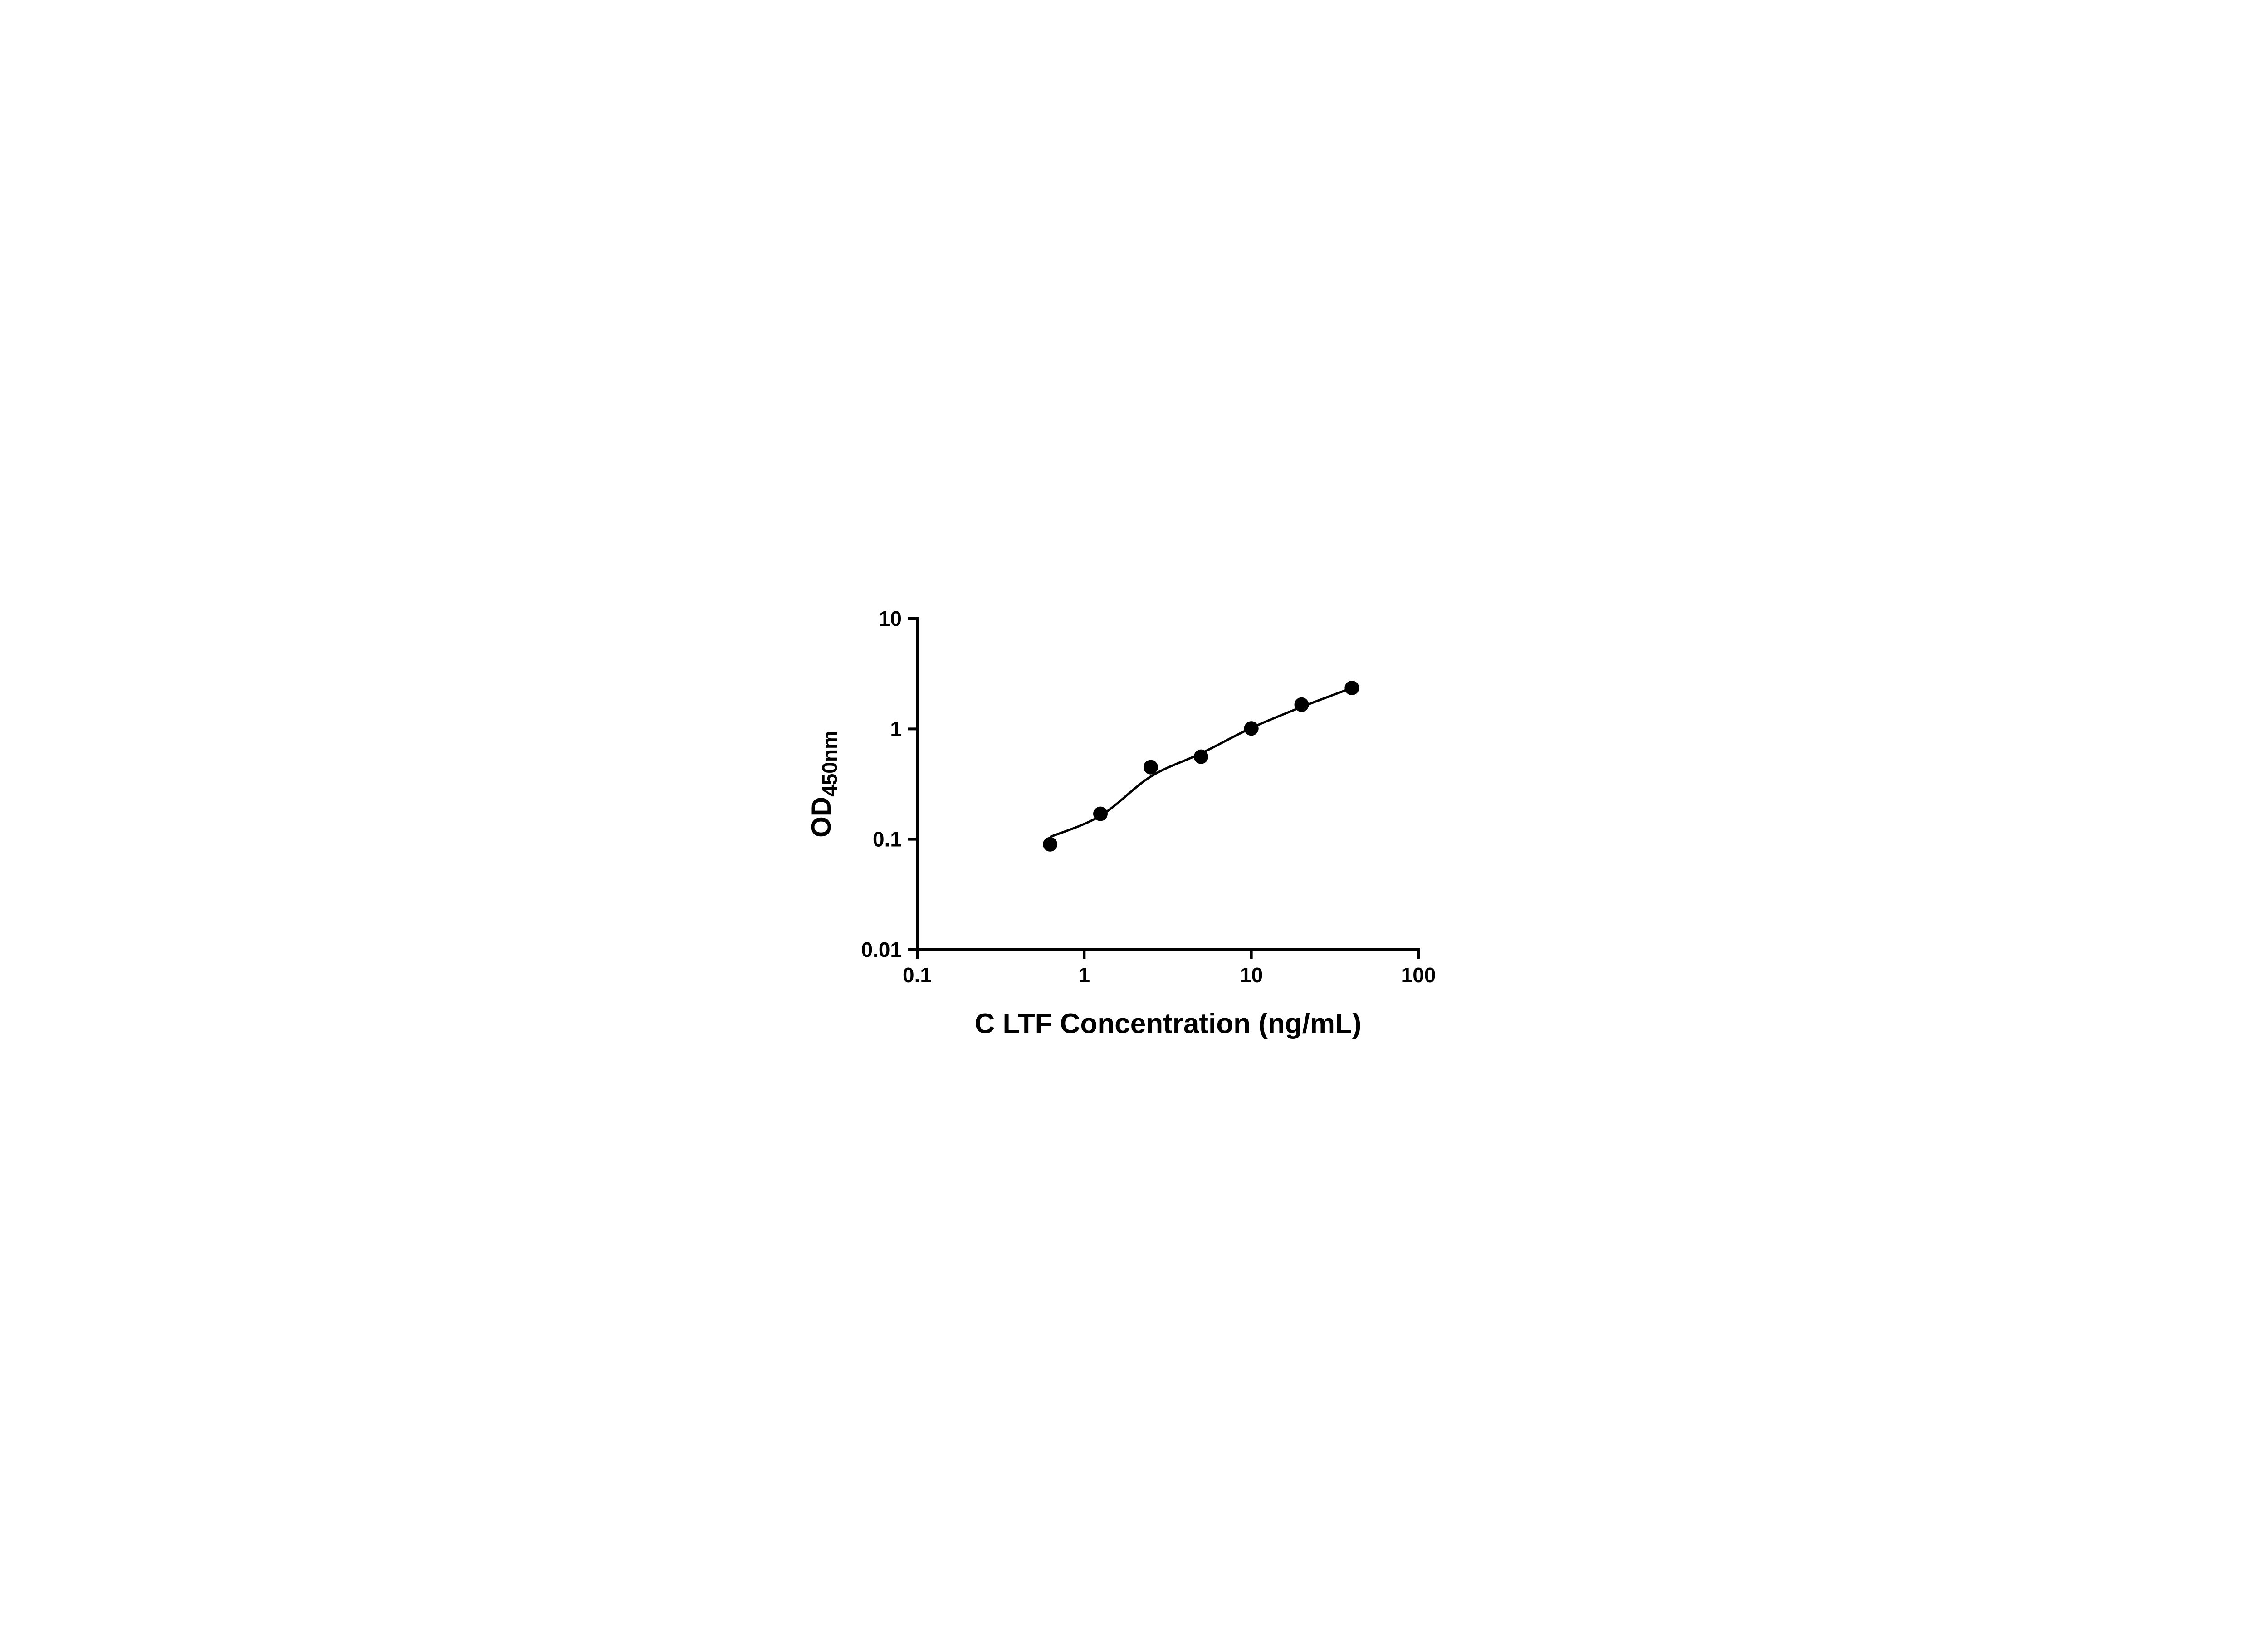 The image size is (2268, 1638). Describe the element at coordinates (1251, 975) in the screenshot. I see `x-tick-label: 10` at that location.